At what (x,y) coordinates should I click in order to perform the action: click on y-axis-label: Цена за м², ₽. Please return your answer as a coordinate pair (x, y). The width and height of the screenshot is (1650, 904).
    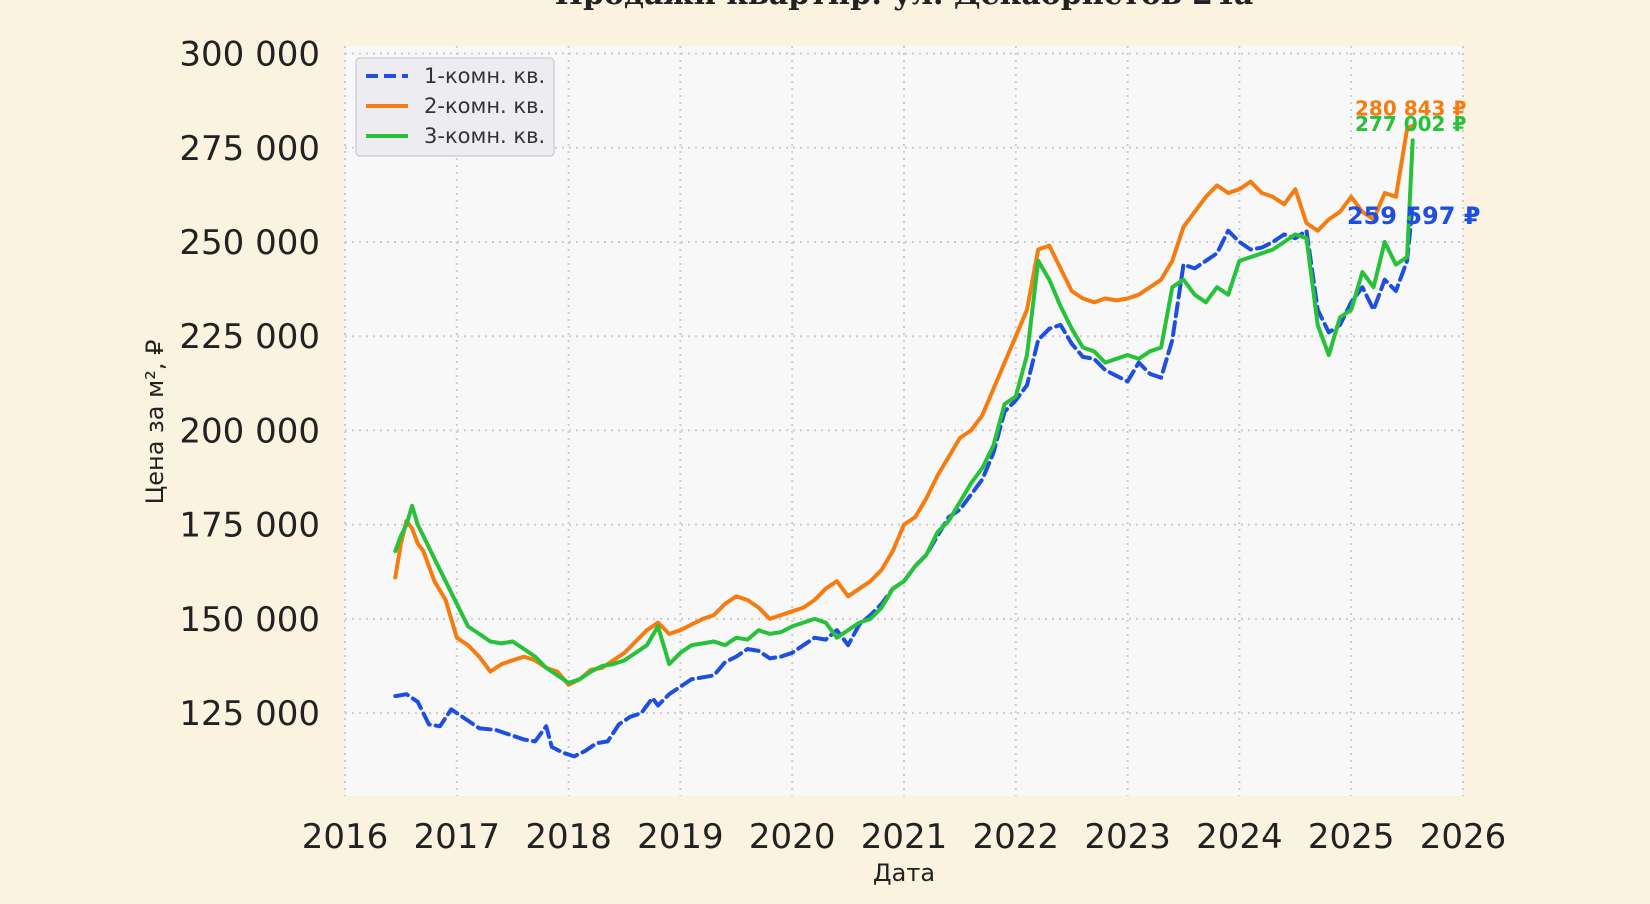
    Looking at the image, I should click on (155, 422).